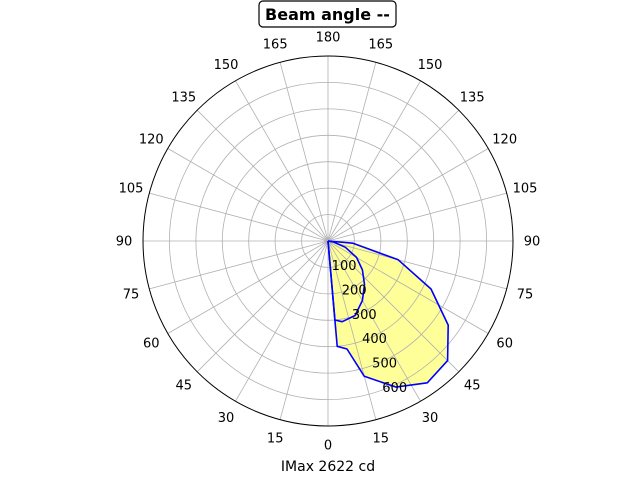  What do you see at coordinates (384, 364) in the screenshot?
I see `radial-tick-label: 500` at bounding box center [384, 364].